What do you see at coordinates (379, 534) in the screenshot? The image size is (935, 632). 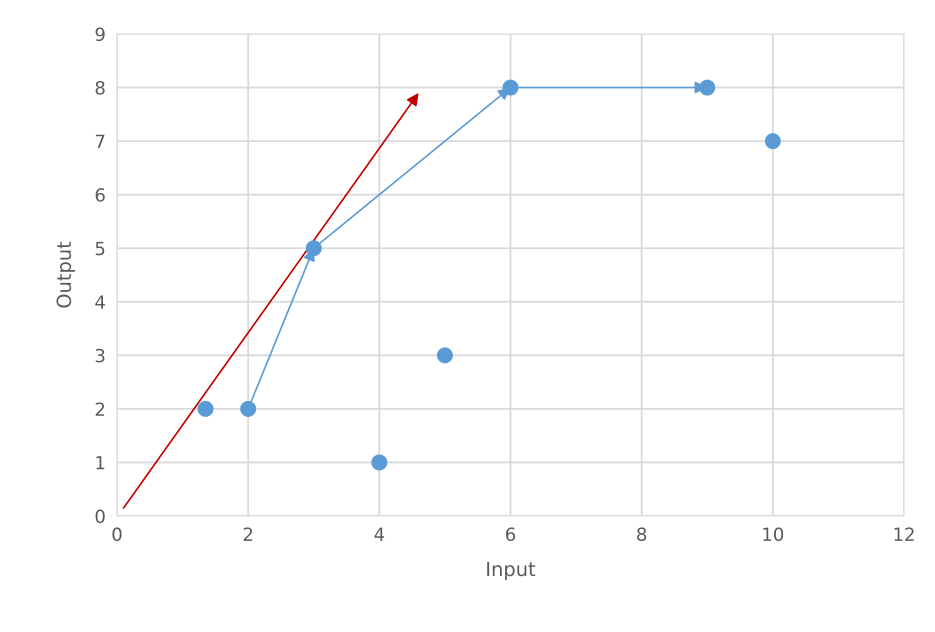 I see `x-tick-label: 4` at bounding box center [379, 534].